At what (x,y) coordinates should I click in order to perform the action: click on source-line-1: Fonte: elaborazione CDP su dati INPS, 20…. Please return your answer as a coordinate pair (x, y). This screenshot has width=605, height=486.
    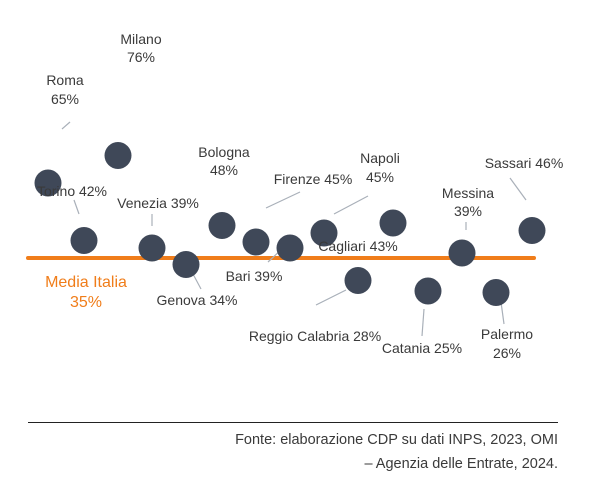
    Looking at the image, I should click on (396, 440).